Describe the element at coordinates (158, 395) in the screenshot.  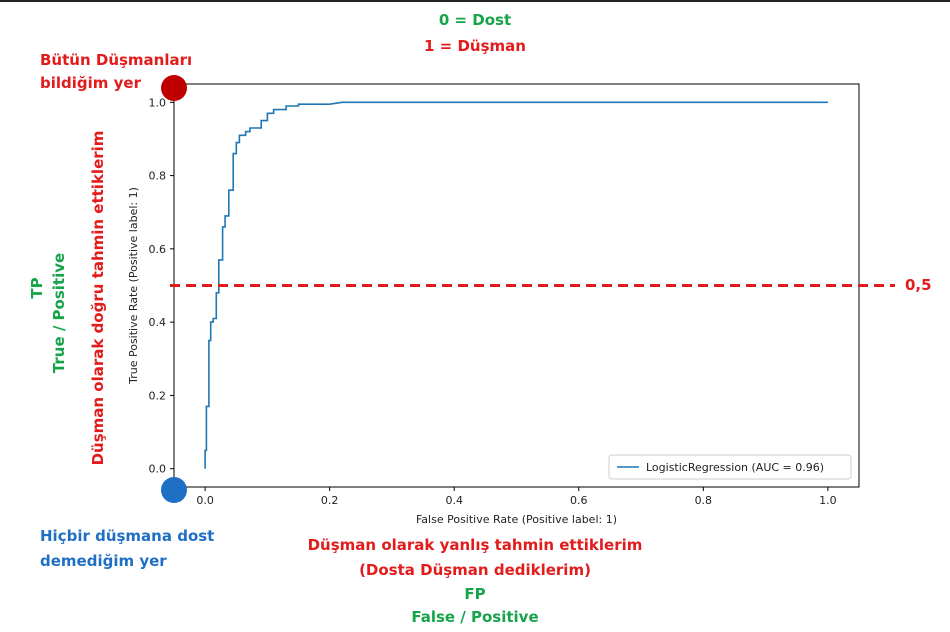
I see `y-tick-label: 0.2` at that location.